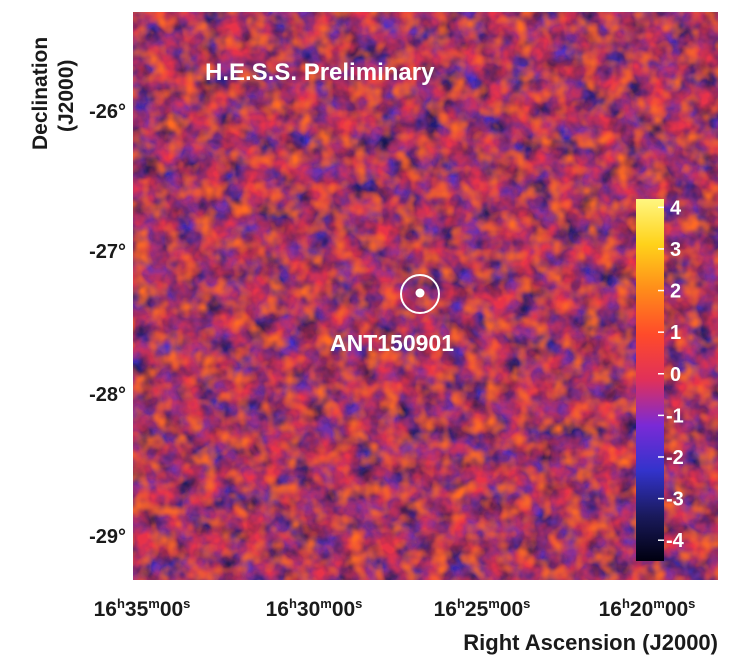 Image resolution: width=748 pixels, height=656 pixels. Describe the element at coordinates (650, 380) in the screenshot. I see `colorbar-bar` at that location.